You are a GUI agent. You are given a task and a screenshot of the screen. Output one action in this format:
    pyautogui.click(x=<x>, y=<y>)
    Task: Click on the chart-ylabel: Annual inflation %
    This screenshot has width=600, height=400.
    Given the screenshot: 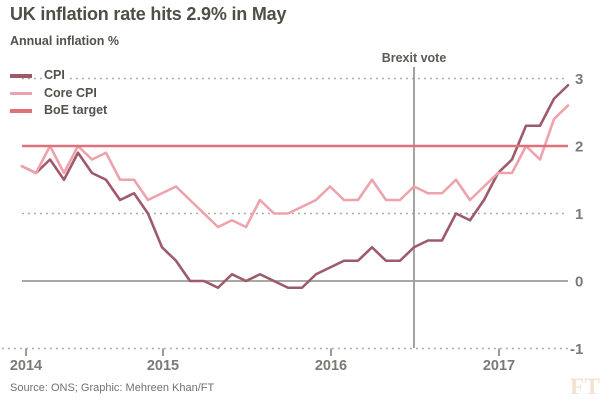 What is the action you would take?
    pyautogui.click(x=65, y=41)
    